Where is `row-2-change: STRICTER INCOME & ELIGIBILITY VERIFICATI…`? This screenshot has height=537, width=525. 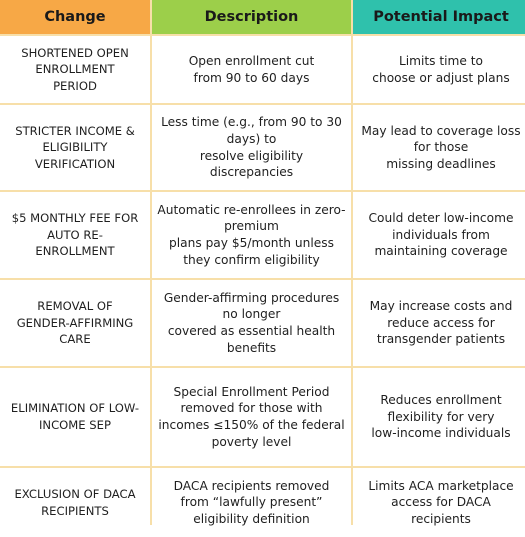 row-2-change: STRICTER INCOME & ELIGIBILITY VERIFICATI… is located at coordinates (75, 147).